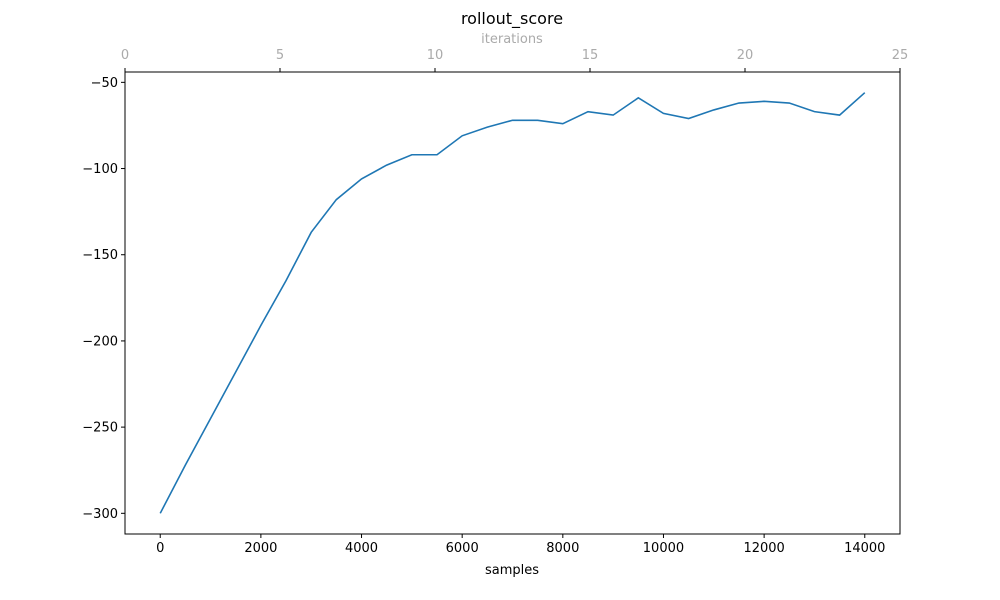  I want to click on top-tick-label: 15, so click(590, 55).